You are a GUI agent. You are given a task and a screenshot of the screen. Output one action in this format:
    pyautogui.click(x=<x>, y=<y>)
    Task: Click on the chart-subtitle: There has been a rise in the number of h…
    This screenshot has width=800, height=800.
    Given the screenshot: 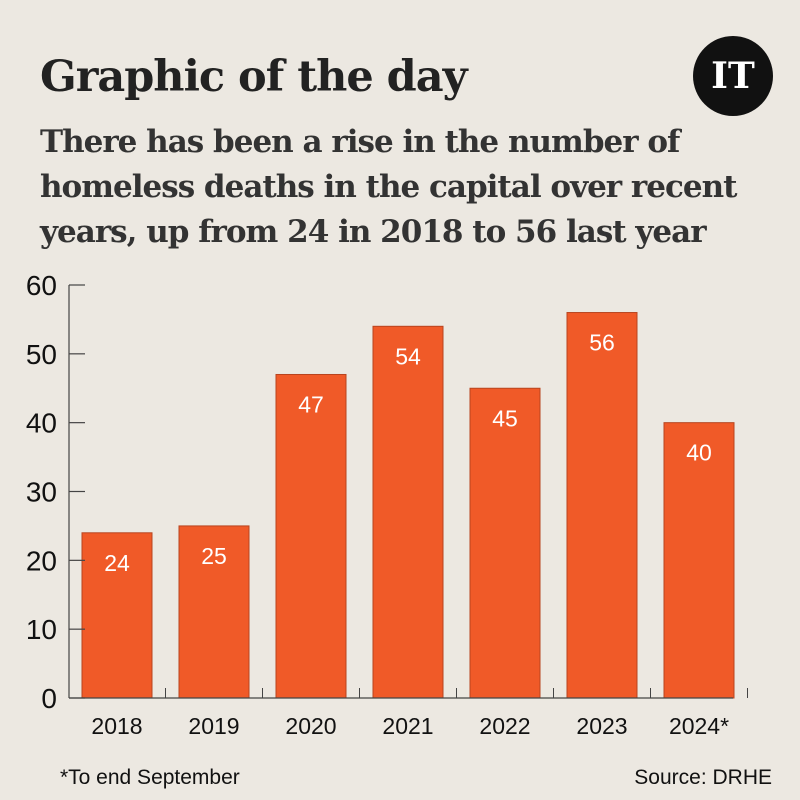 What is the action you would take?
    pyautogui.click(x=388, y=187)
    